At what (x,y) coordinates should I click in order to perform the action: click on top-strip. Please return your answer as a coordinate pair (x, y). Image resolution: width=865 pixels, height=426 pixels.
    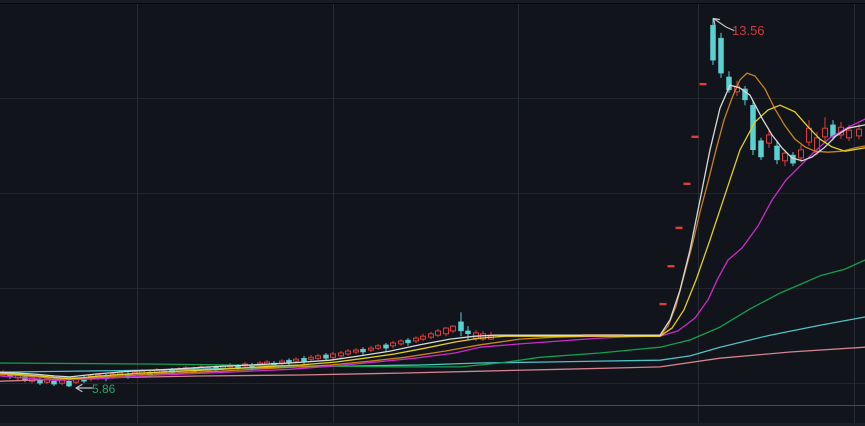
    Looking at the image, I should click on (432, 1).